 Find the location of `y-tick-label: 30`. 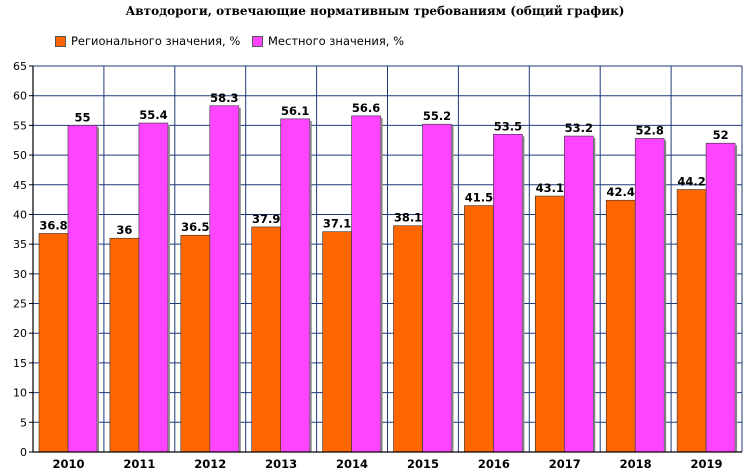

y-tick-label: 30 is located at coordinates (20, 274).